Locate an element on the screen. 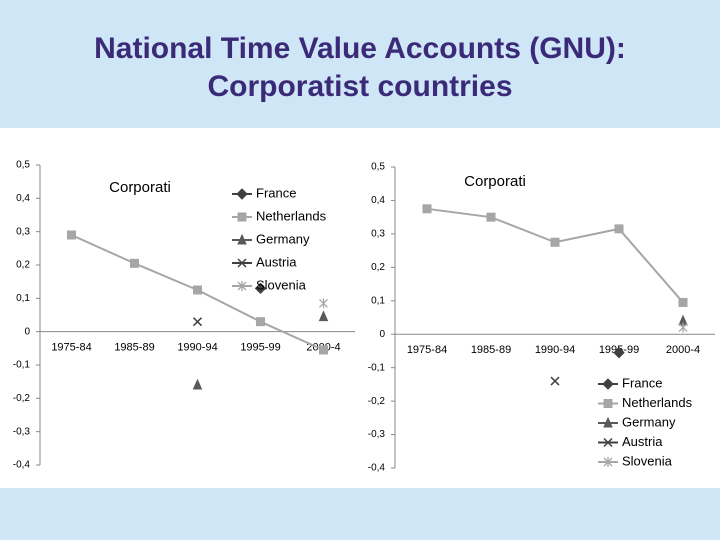 The height and width of the screenshot is (540, 720). x-tick-label: 2000-4 is located at coordinates (683, 350).